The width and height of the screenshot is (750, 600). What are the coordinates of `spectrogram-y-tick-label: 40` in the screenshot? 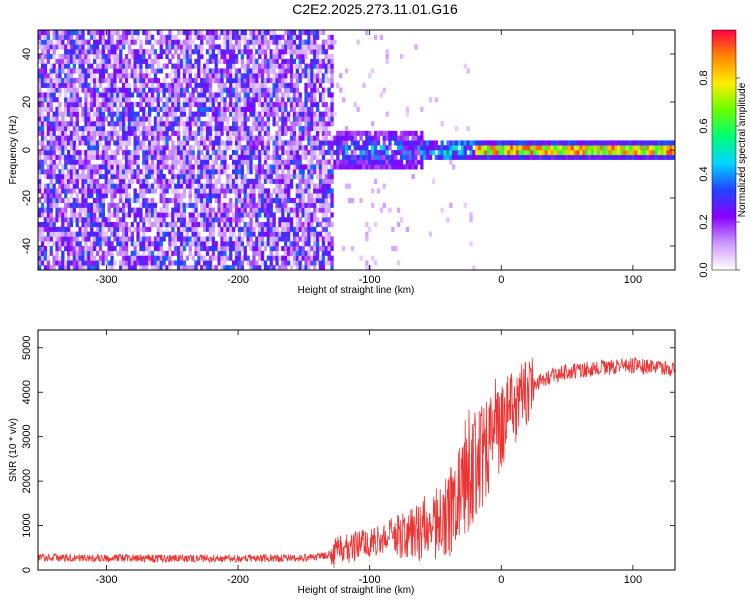 It's located at (27, 54).